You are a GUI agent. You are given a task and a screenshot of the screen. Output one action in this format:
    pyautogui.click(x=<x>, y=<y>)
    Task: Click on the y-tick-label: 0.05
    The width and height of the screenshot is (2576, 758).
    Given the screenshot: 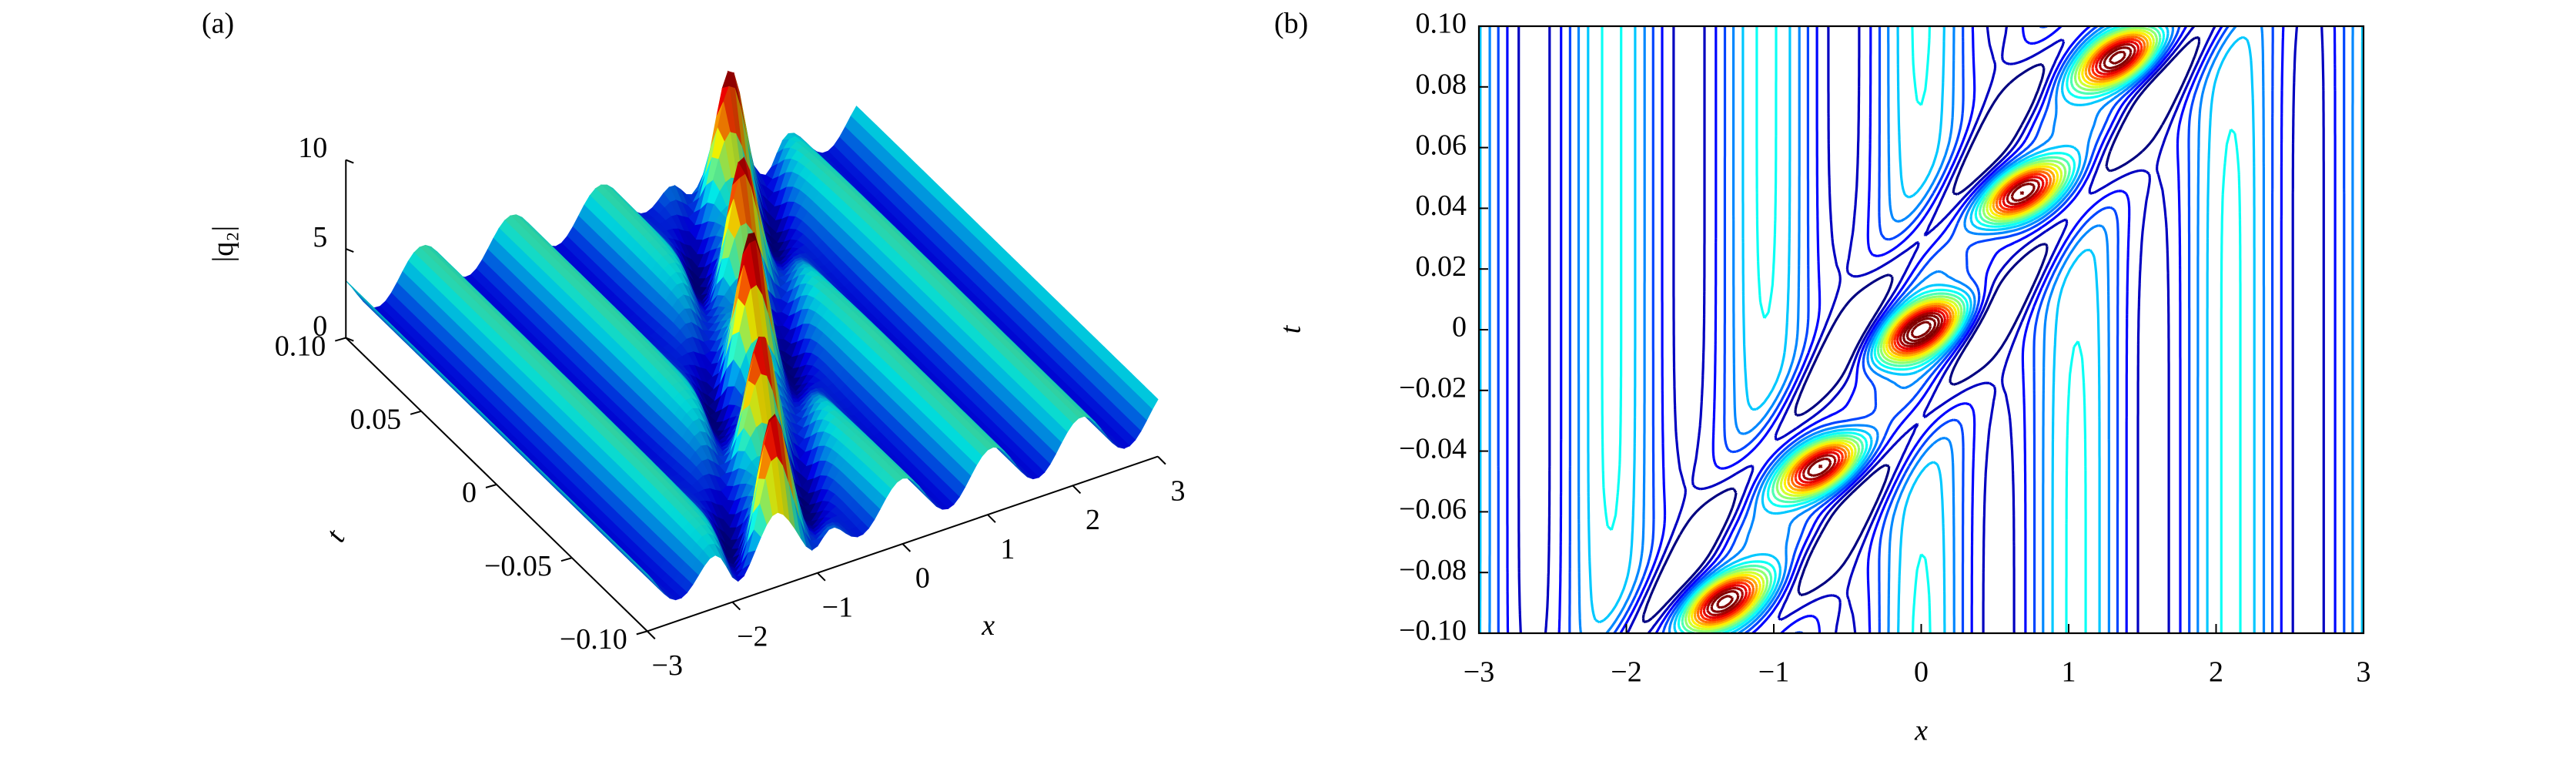 What is the action you would take?
    pyautogui.click(x=376, y=419)
    